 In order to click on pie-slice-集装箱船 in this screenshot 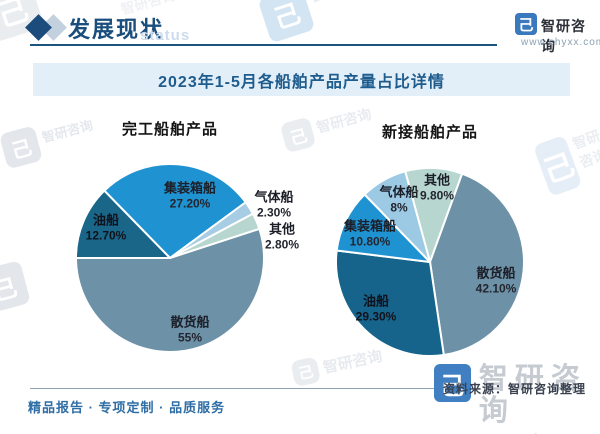, I will do `click(175, 211)`.